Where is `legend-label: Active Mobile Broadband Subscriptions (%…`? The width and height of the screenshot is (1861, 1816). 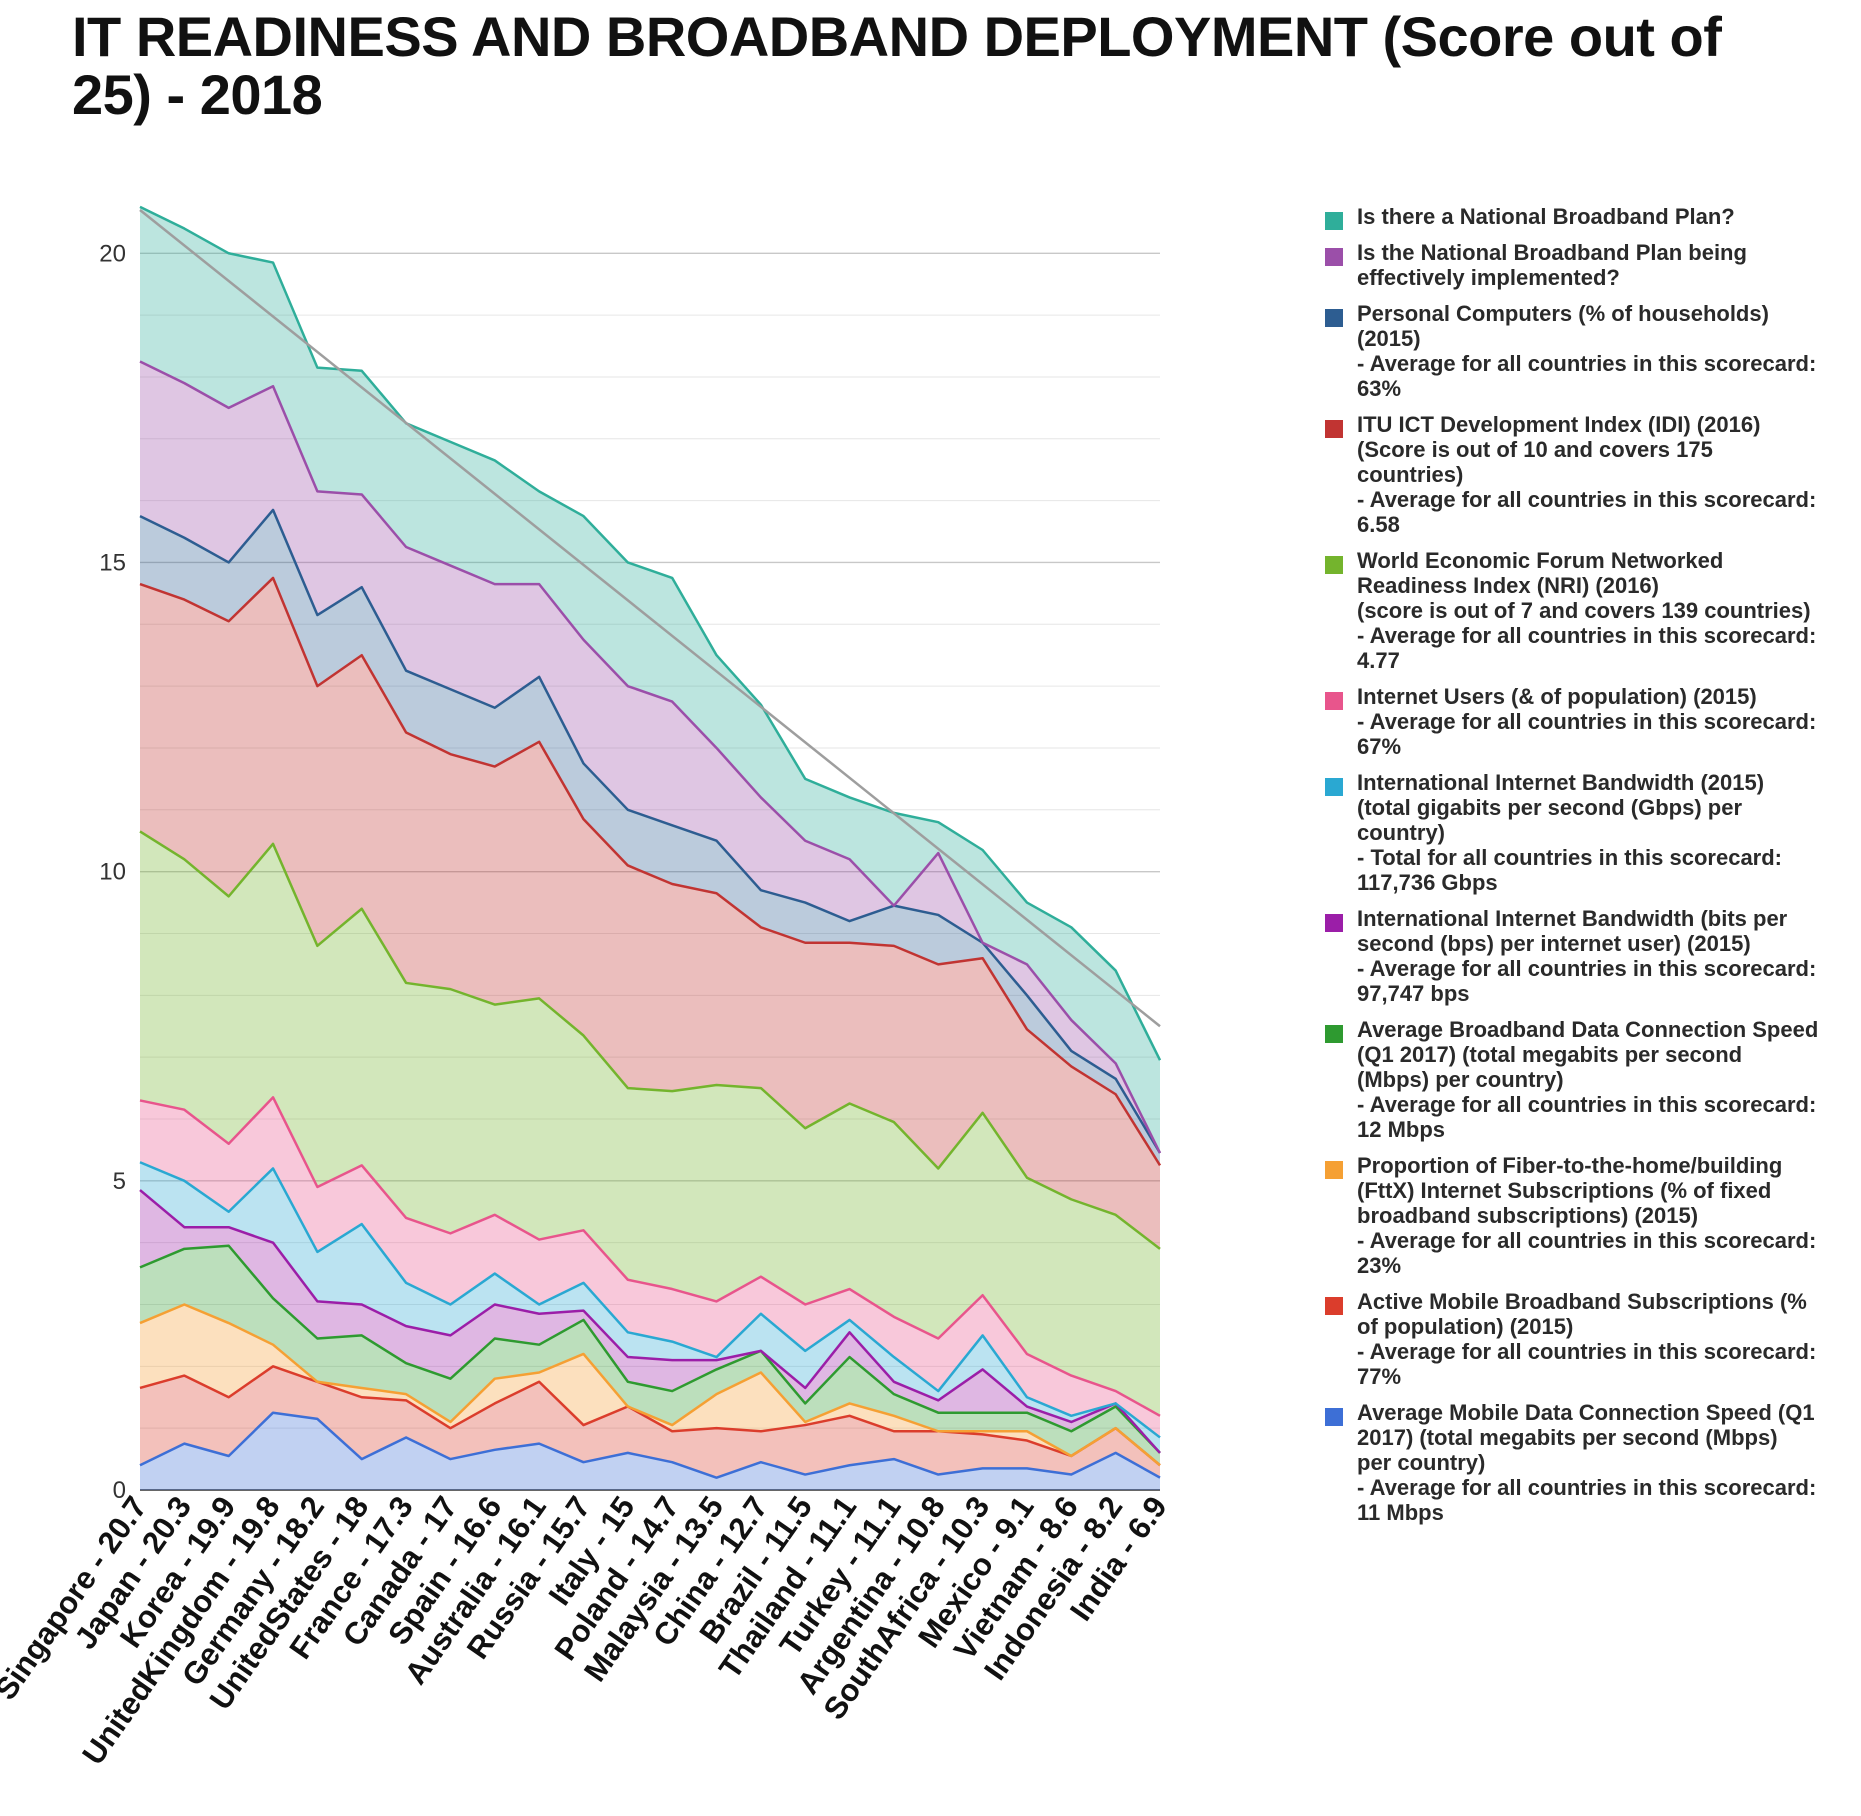 legend-label: Active Mobile Broadband Subscriptions (%… is located at coordinates (1587, 1339).